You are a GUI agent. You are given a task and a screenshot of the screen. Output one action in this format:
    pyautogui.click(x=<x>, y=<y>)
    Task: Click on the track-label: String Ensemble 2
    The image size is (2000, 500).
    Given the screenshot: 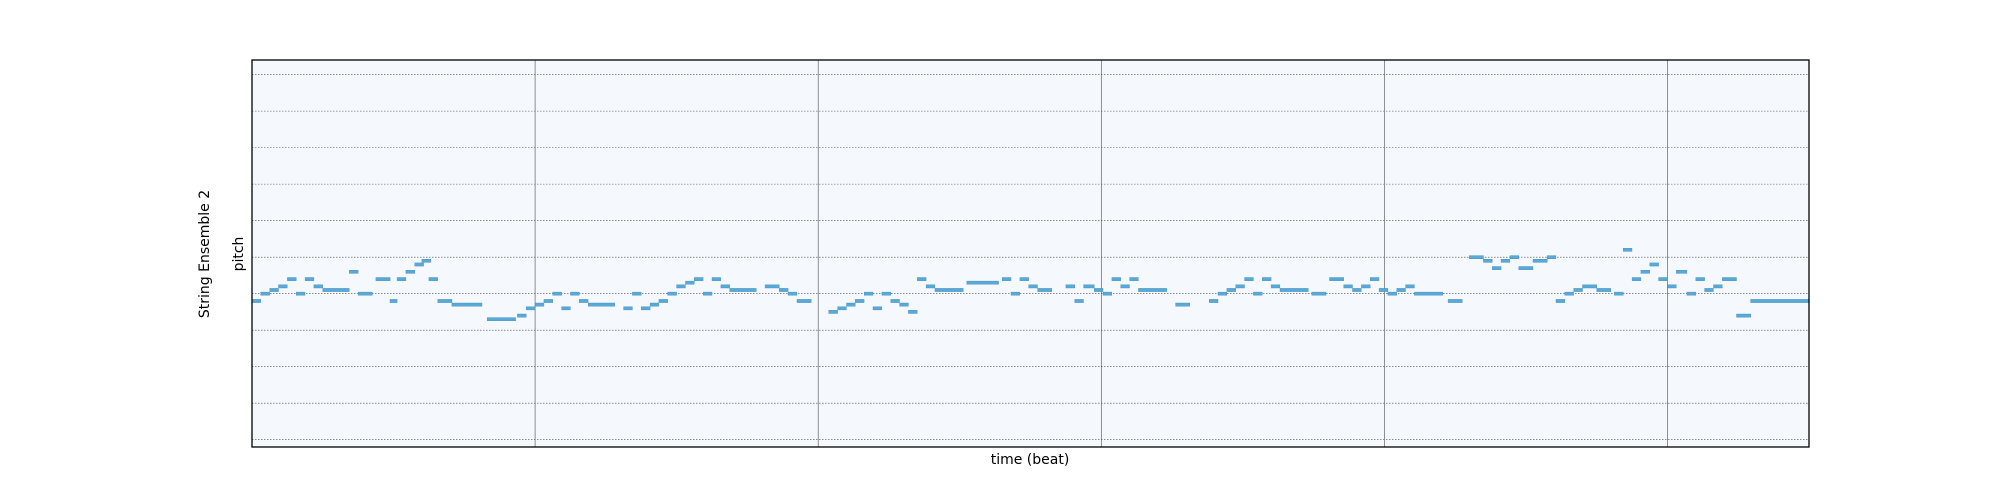 What is the action you would take?
    pyautogui.click(x=205, y=254)
    